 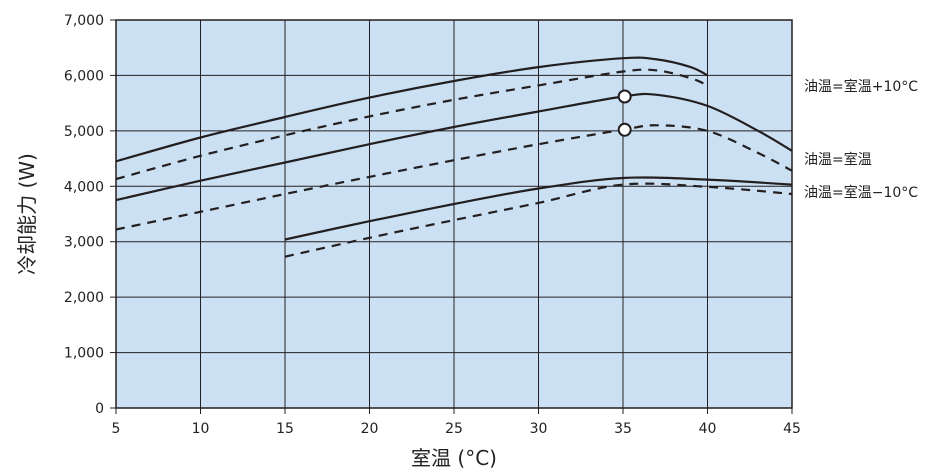 What do you see at coordinates (285, 429) in the screenshot?
I see `x-tick-label: 15` at bounding box center [285, 429].